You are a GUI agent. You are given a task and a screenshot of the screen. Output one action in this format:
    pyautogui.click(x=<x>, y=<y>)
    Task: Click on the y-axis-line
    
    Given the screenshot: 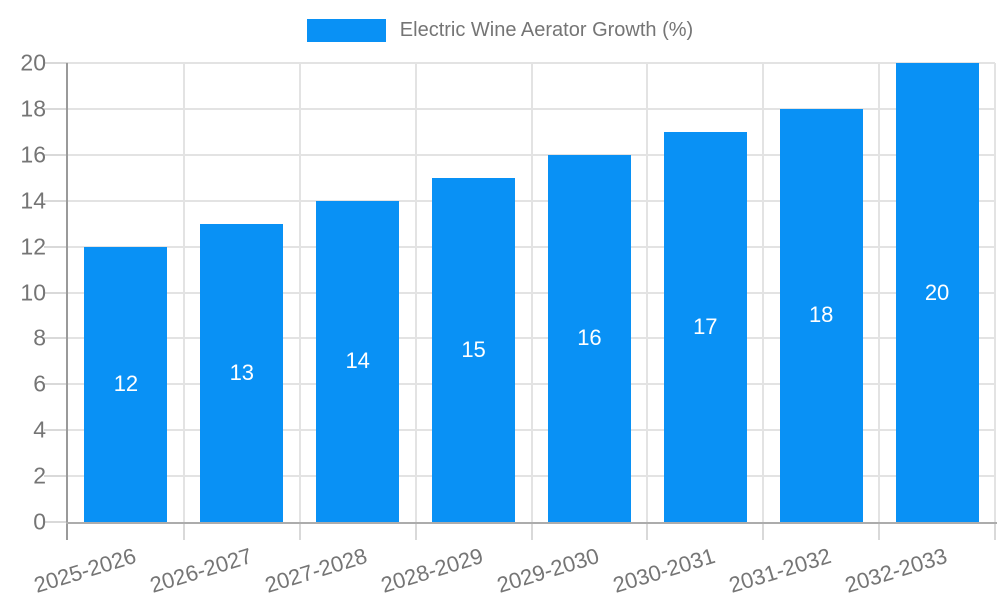 What is the action you would take?
    pyautogui.click(x=67, y=301)
    